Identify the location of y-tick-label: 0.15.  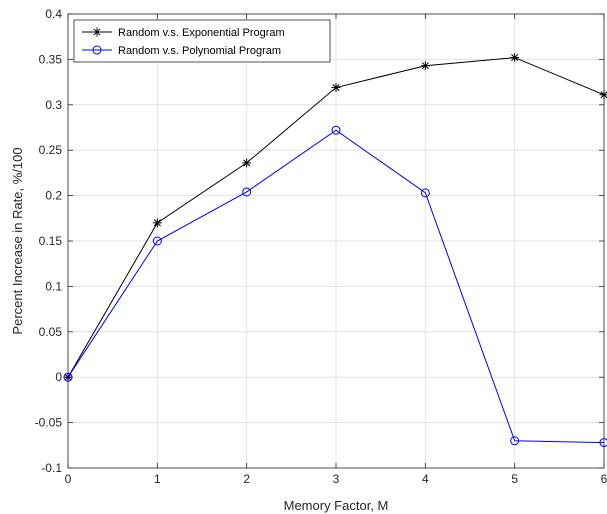
(51, 241).